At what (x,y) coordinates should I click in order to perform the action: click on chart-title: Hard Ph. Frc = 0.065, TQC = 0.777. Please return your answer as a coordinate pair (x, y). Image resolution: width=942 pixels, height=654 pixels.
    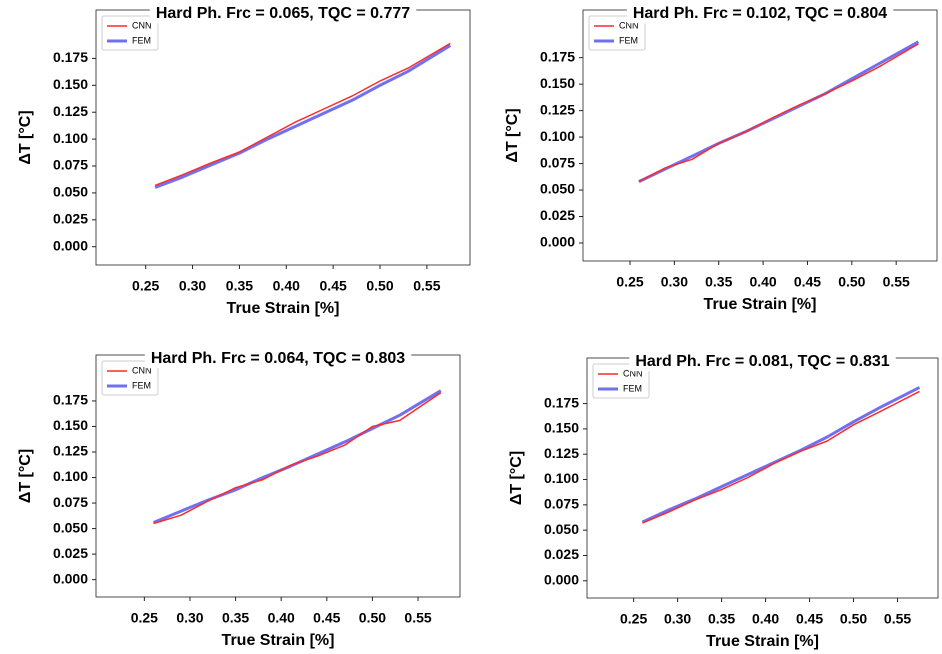
    Looking at the image, I should click on (283, 13).